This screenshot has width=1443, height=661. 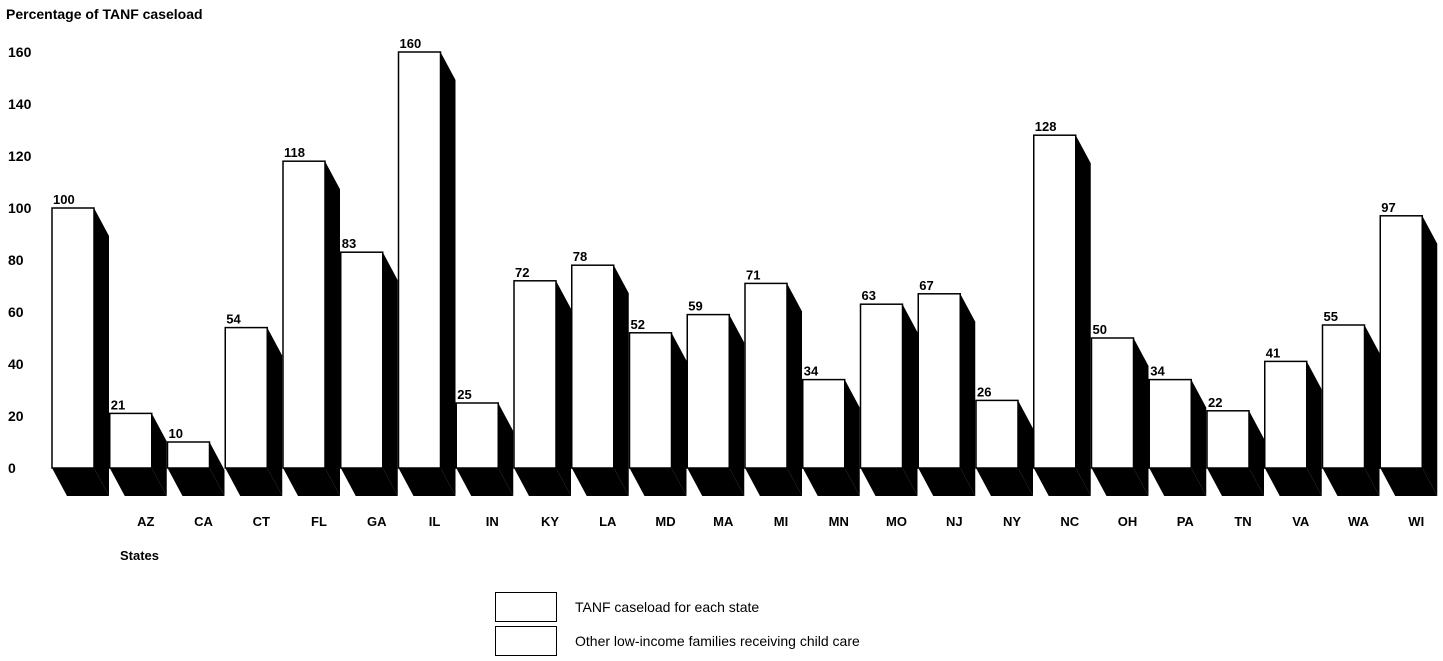 What do you see at coordinates (1128, 521) in the screenshot?
I see `x-tick-label-oh: OH` at bounding box center [1128, 521].